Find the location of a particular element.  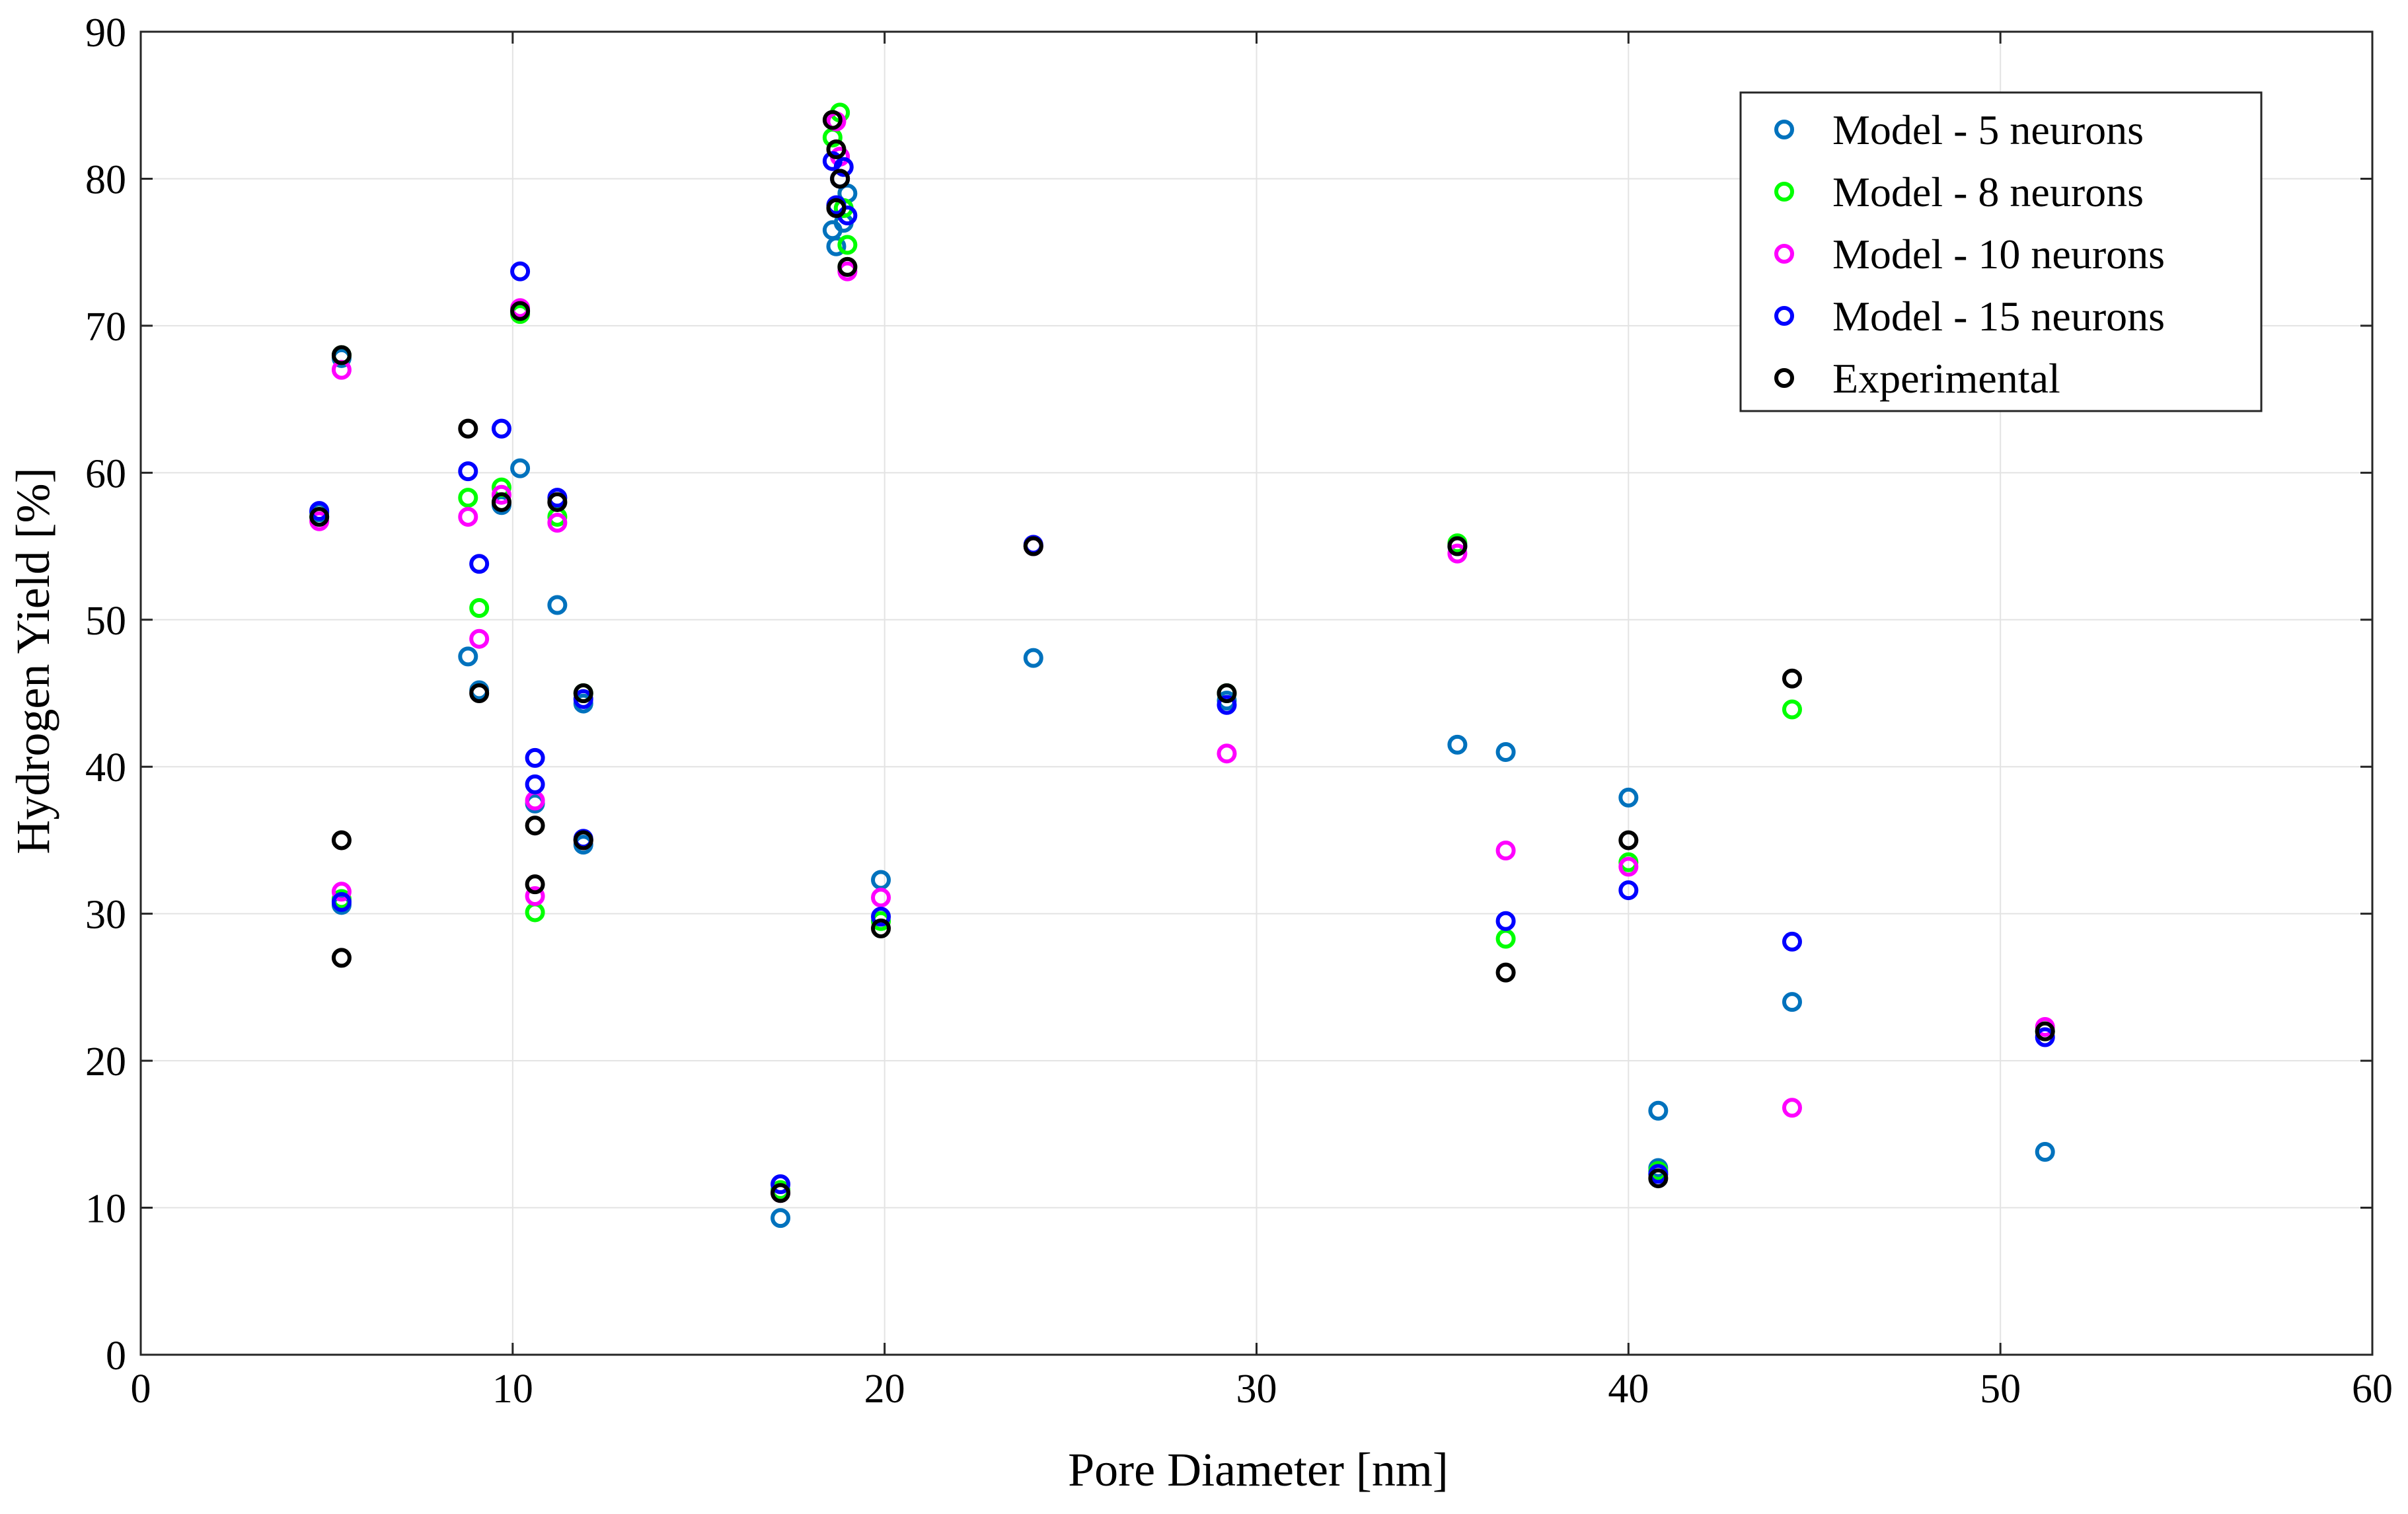

legend-entry-label: Model - 10 neurons is located at coordinates (1999, 254).